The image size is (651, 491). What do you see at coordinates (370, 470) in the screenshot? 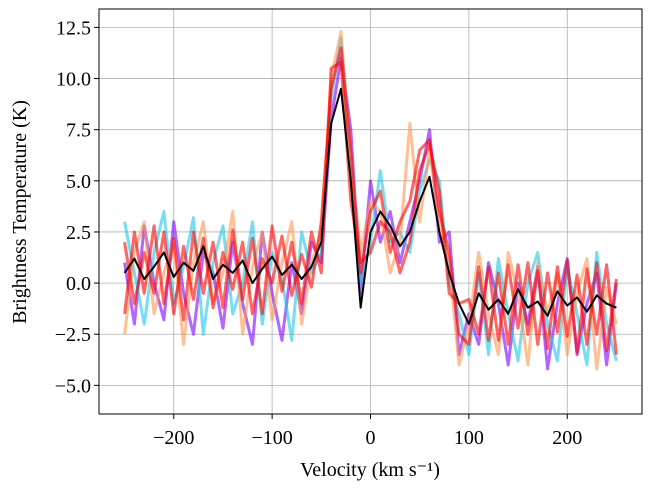
I see `x-axis-label: Velocity (km s⁻¹)` at bounding box center [370, 470].